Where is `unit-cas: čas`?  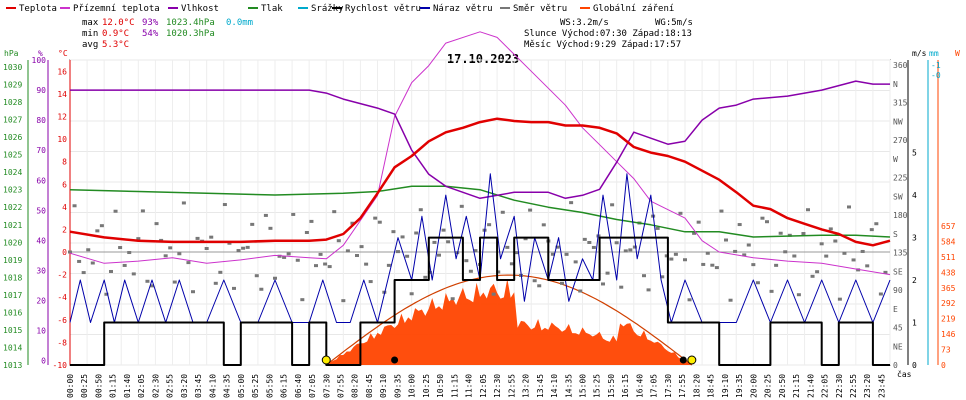
unit-cas: čas is located at coordinates (904, 374).